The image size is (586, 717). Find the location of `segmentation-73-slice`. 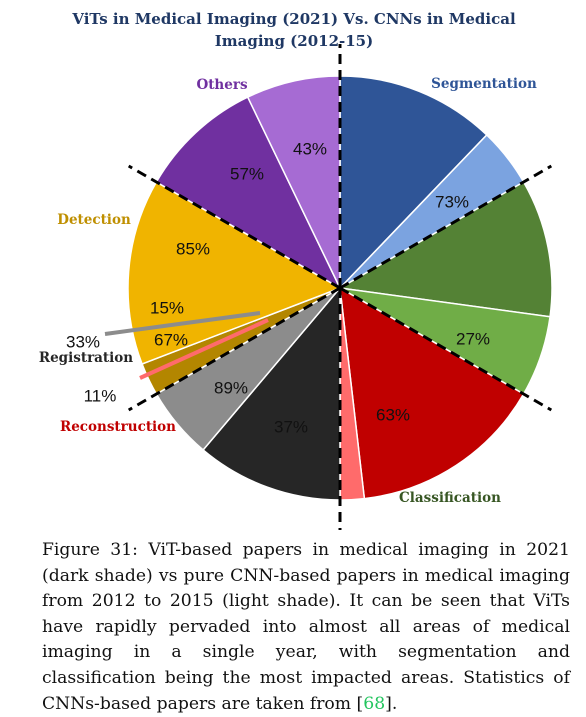

segmentation-73-slice is located at coordinates (413, 182).